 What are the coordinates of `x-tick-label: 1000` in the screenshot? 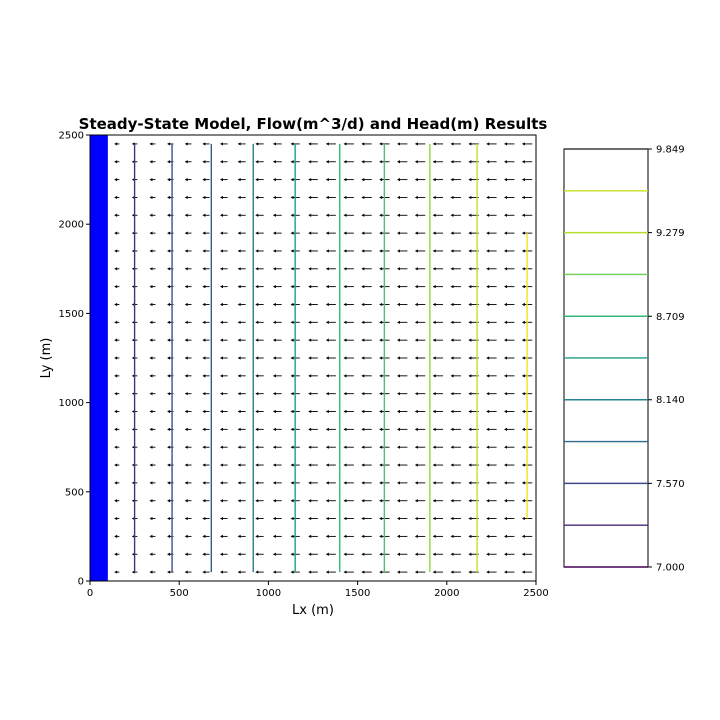 It's located at (268, 593).